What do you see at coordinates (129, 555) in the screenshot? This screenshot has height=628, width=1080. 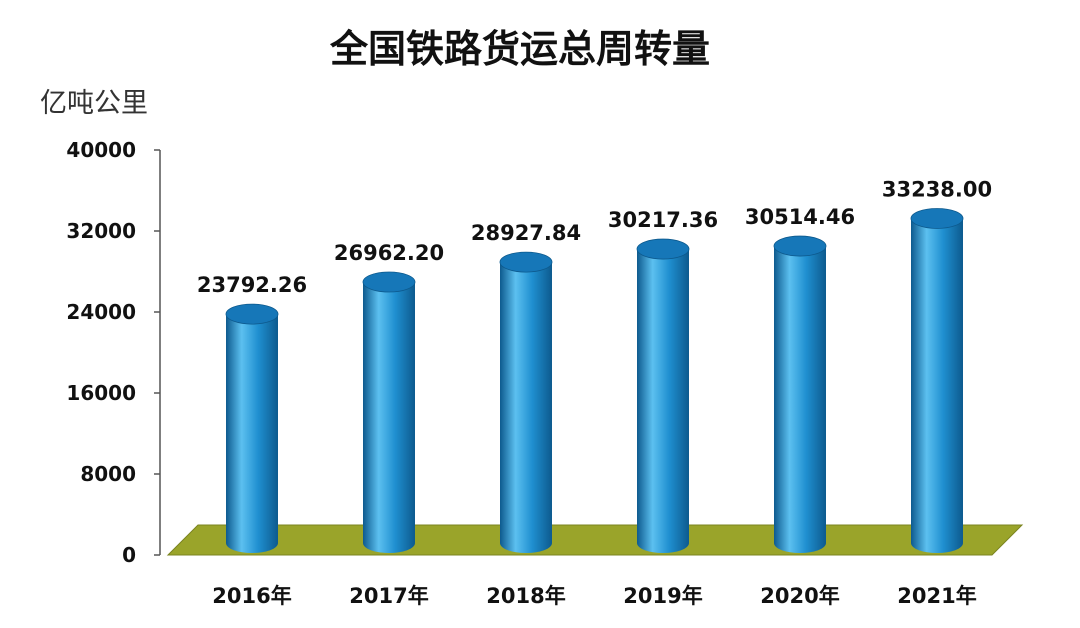 I see `y-tick-label: 0` at bounding box center [129, 555].